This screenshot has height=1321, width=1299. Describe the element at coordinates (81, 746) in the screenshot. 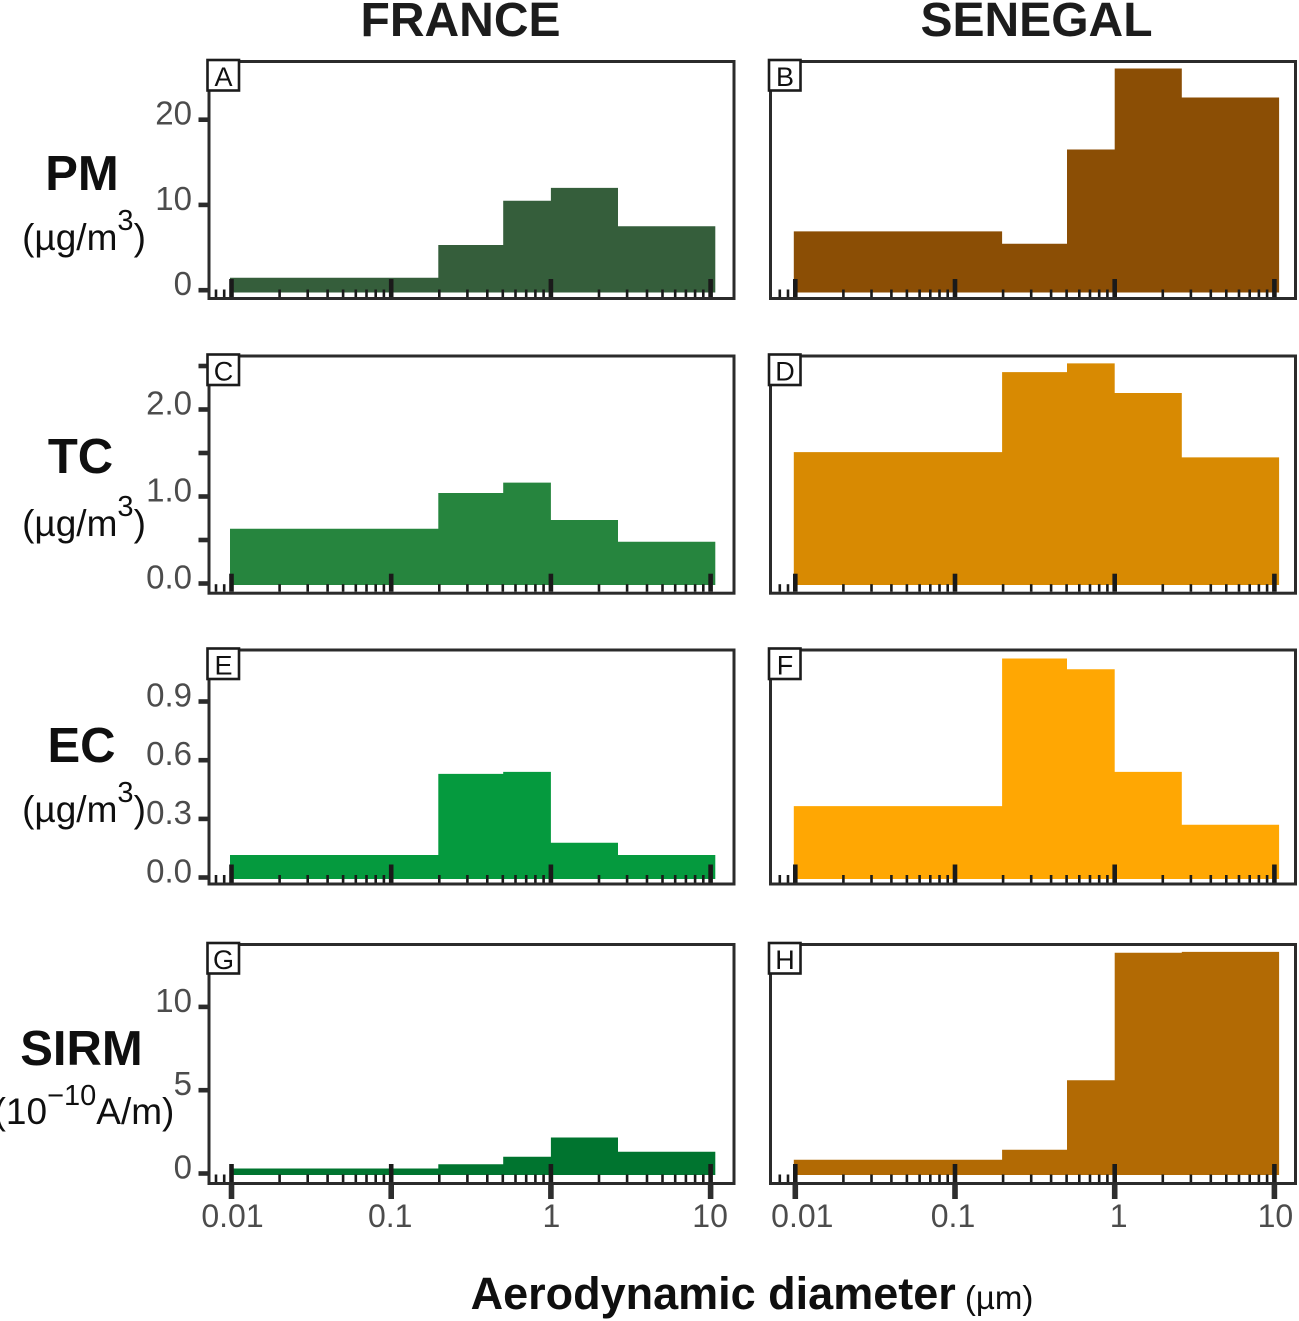

I see `svg-text: EC` at that location.